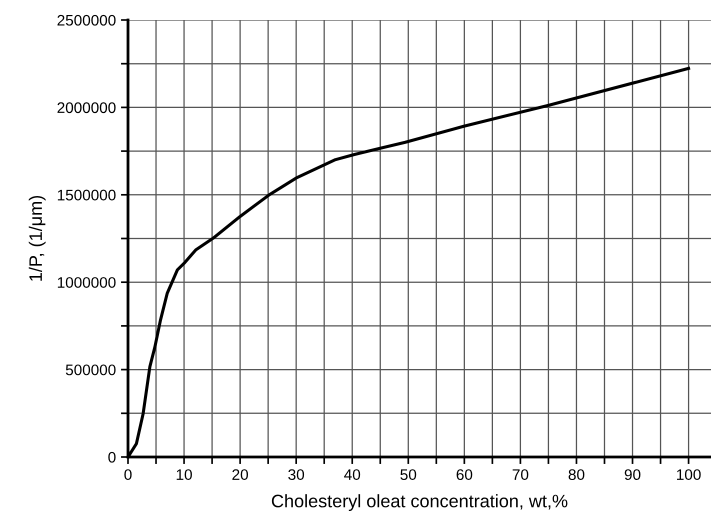 This screenshot has width=711, height=525. Describe the element at coordinates (86, 108) in the screenshot. I see `y-tick-label: 2000000` at that location.